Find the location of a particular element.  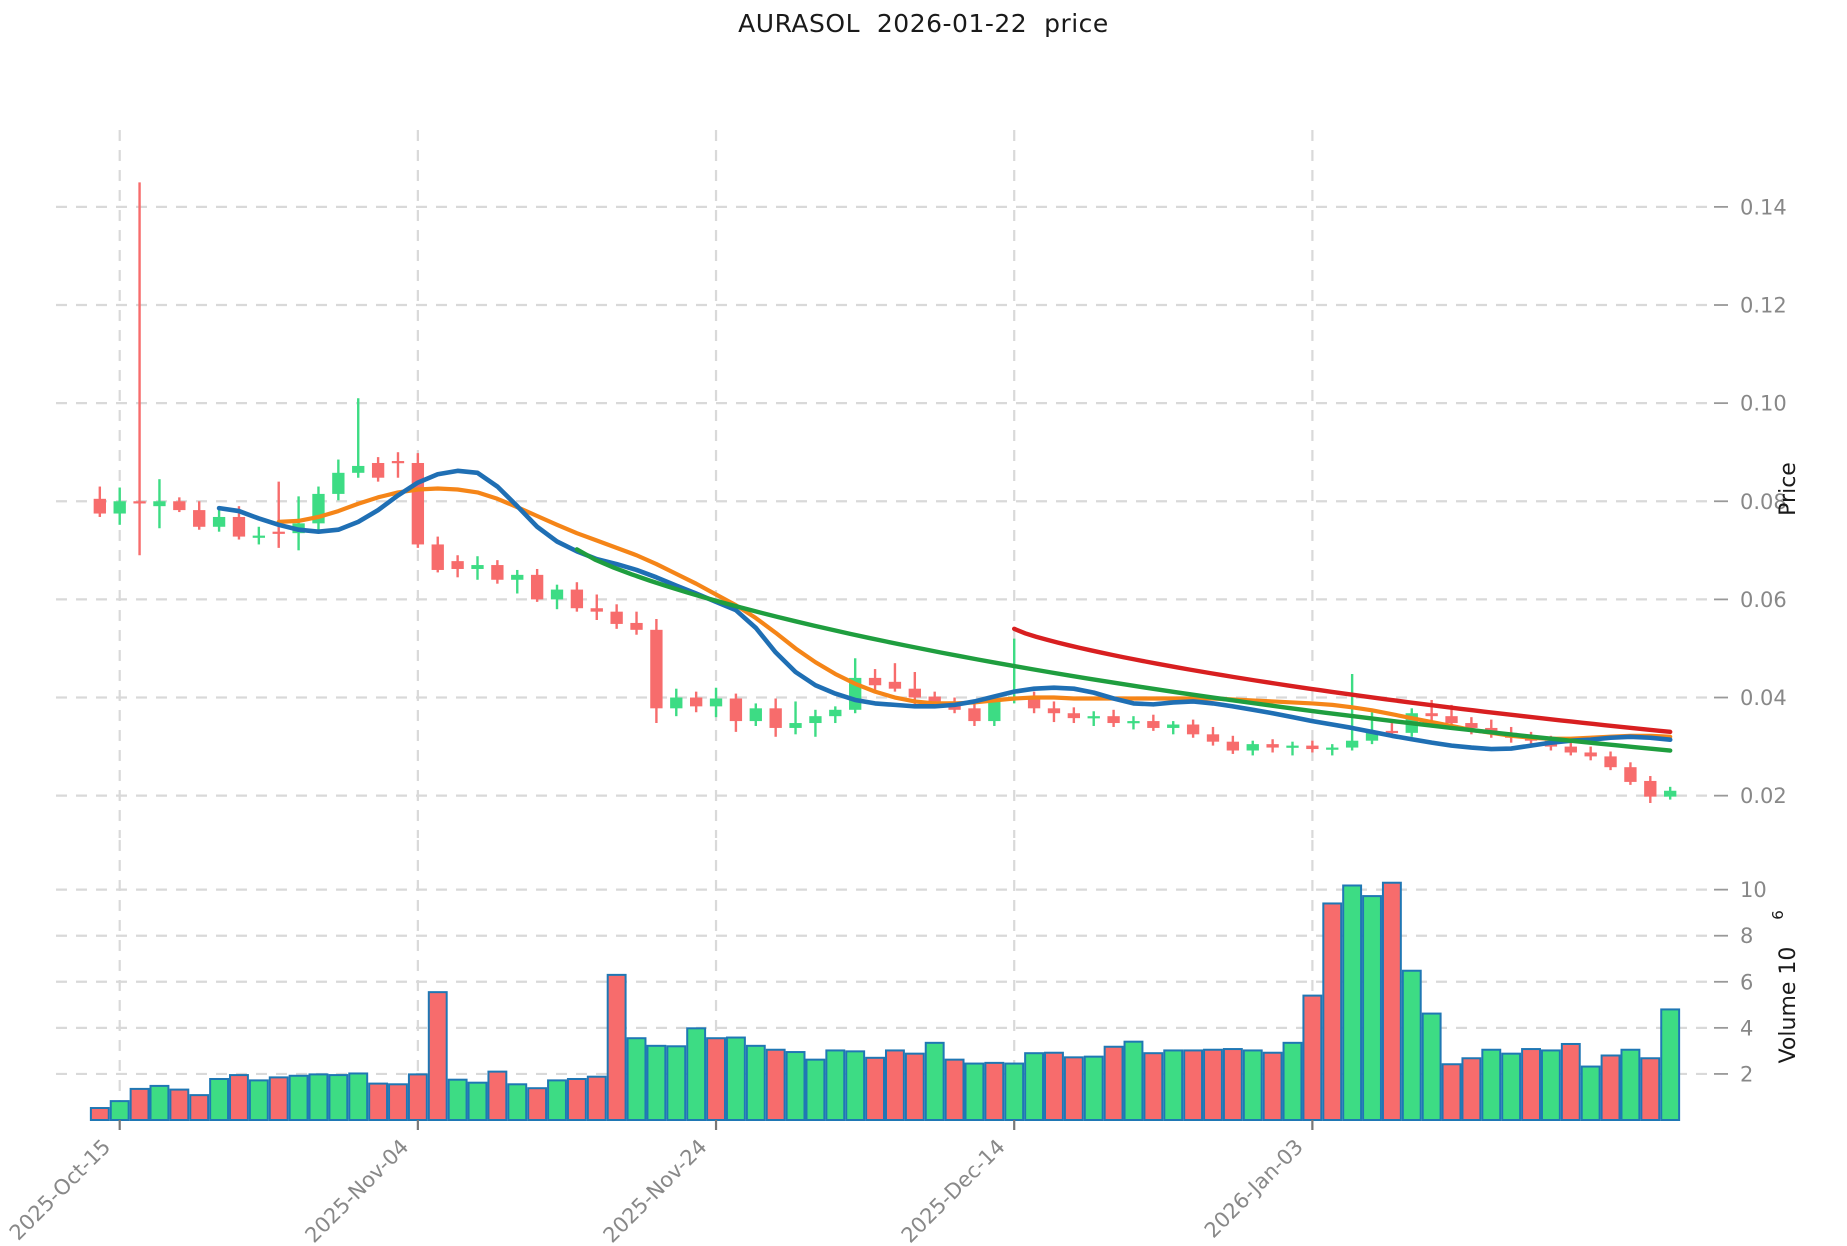

volume-tick-label: 2 is located at coordinates (1746, 1074).